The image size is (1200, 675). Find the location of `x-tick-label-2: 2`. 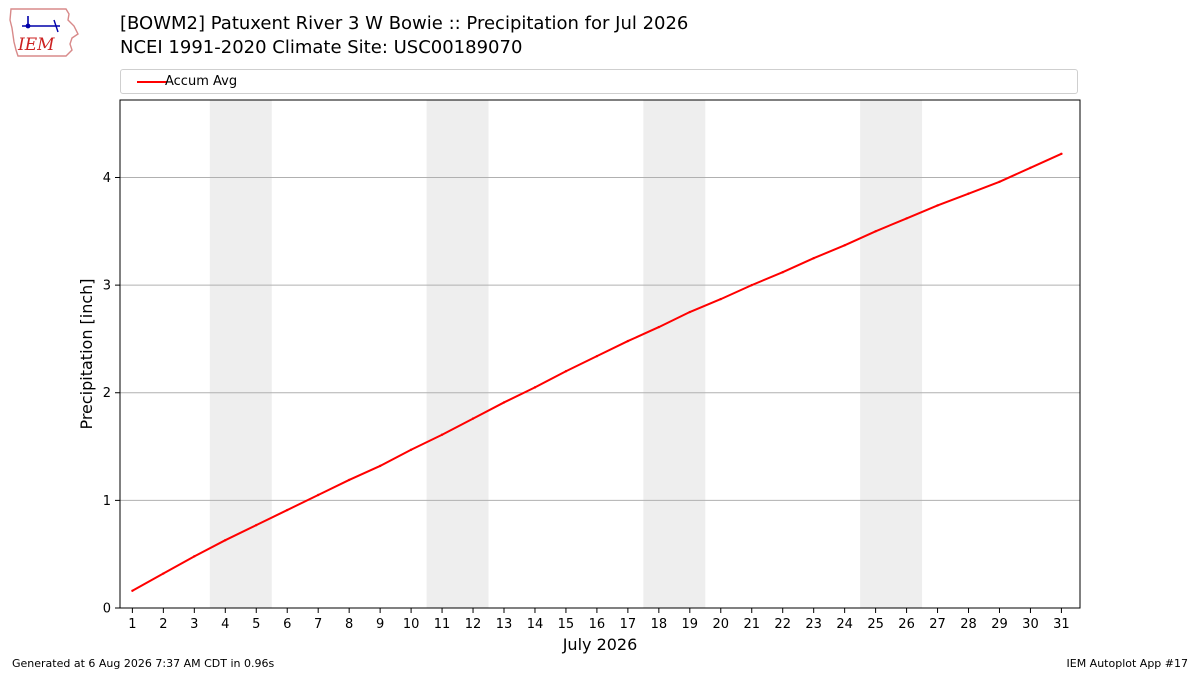

x-tick-label-2: 2 is located at coordinates (163, 624).